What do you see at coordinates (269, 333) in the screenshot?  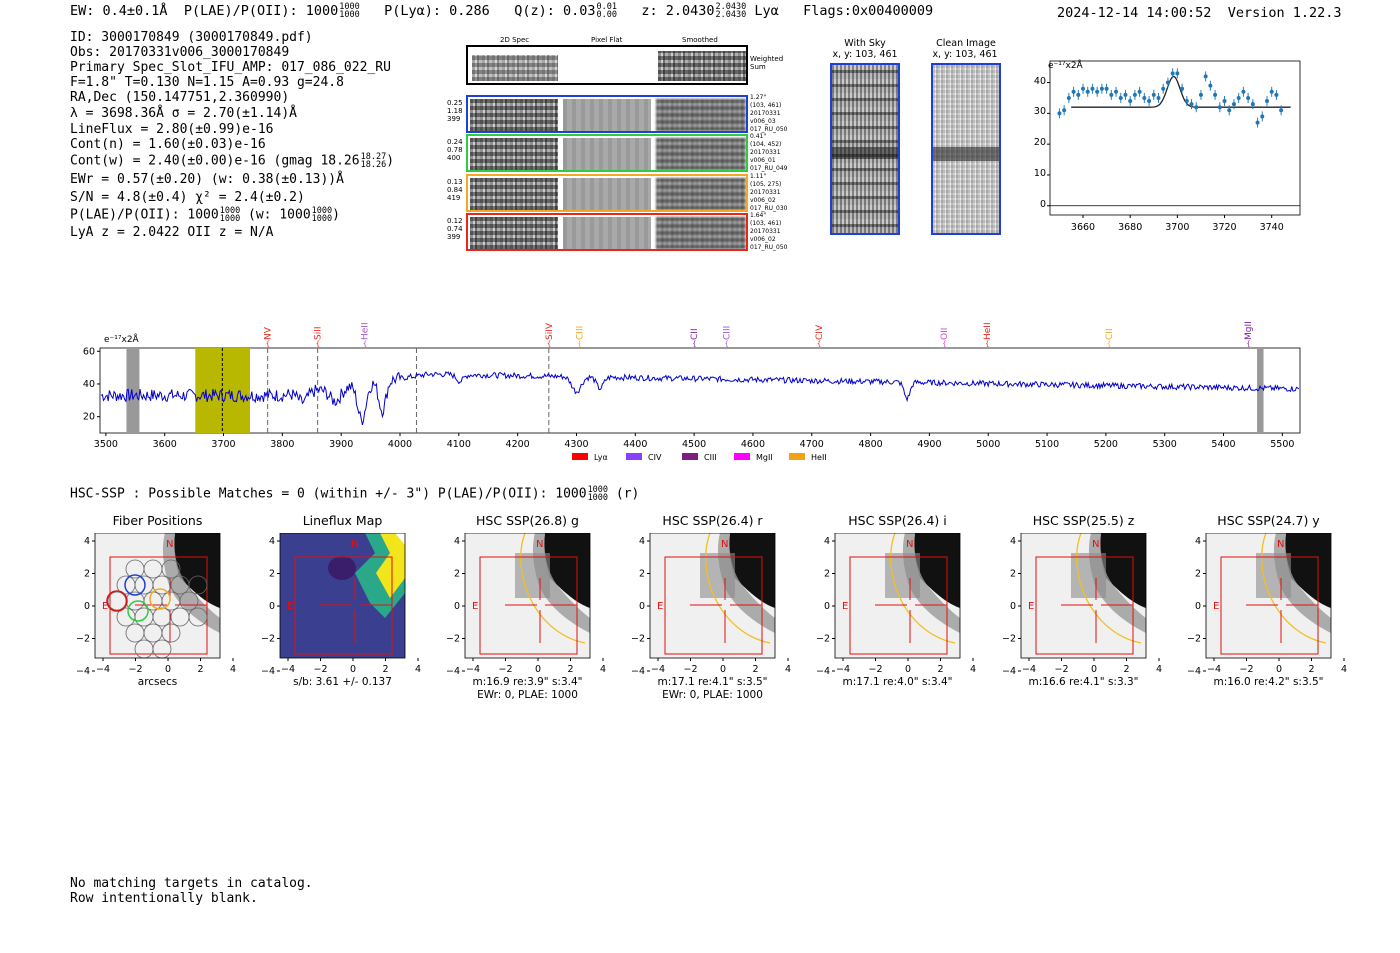 I see `spec-line-label: NV` at bounding box center [269, 333].